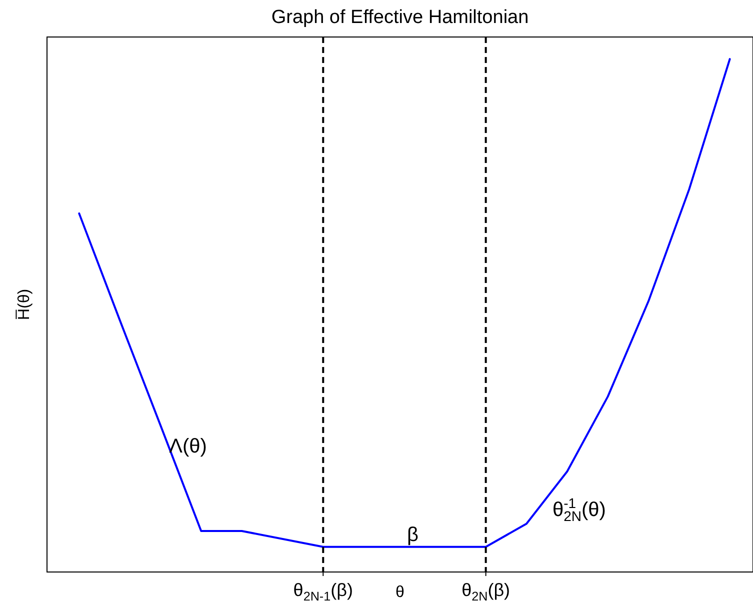 The height and width of the screenshot is (605, 753). Describe the element at coordinates (400, 592) in the screenshot. I see `x-axis-title: θ` at that location.